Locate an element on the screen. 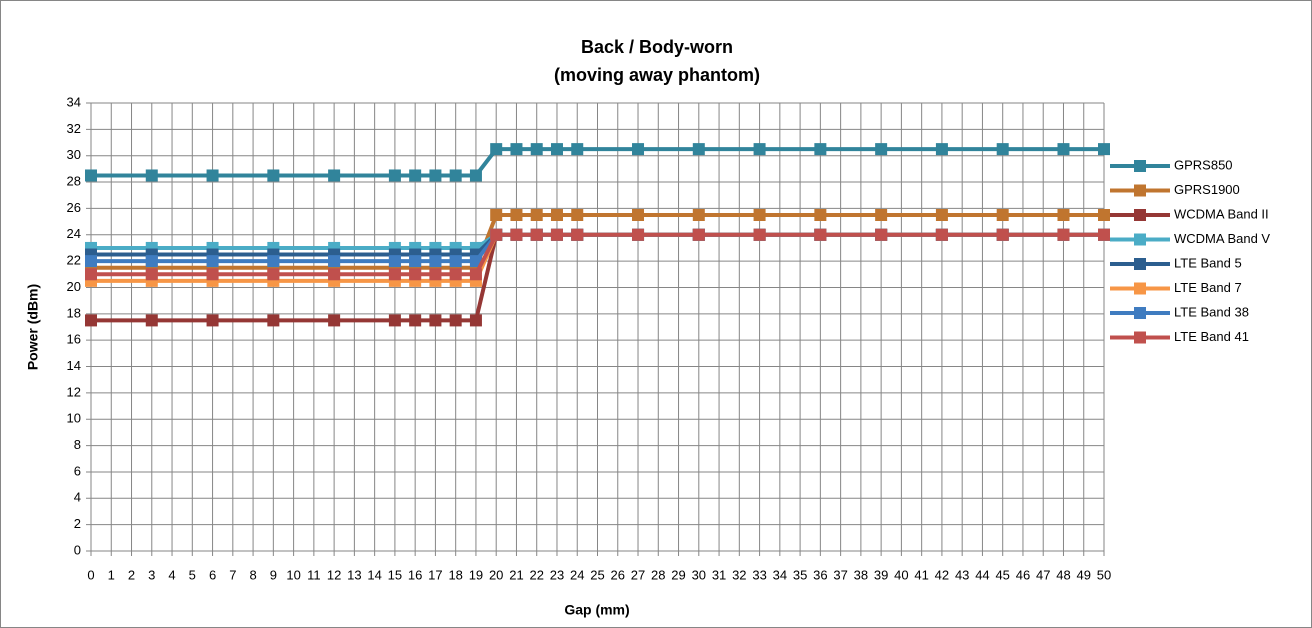  y-tick-label: 6 is located at coordinates (77, 470).